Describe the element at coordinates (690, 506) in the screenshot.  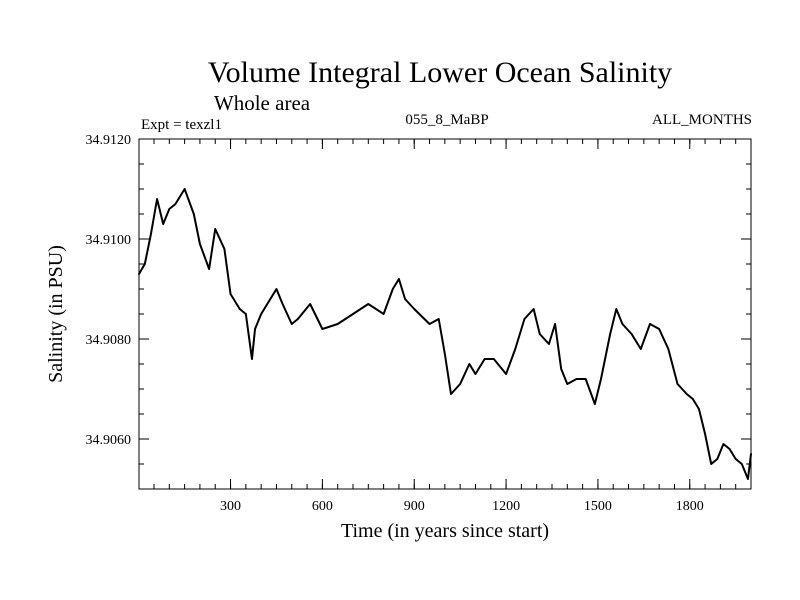
I see `x-tick-label: 1800` at that location.